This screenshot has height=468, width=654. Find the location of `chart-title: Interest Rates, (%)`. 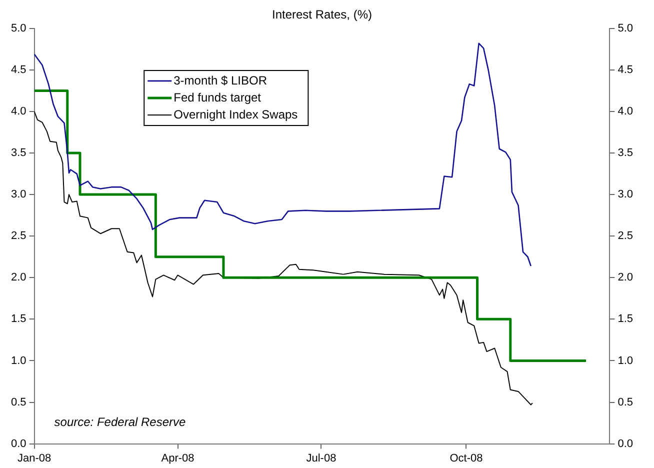

chart-title: Interest Rates, (%) is located at coordinates (322, 15).